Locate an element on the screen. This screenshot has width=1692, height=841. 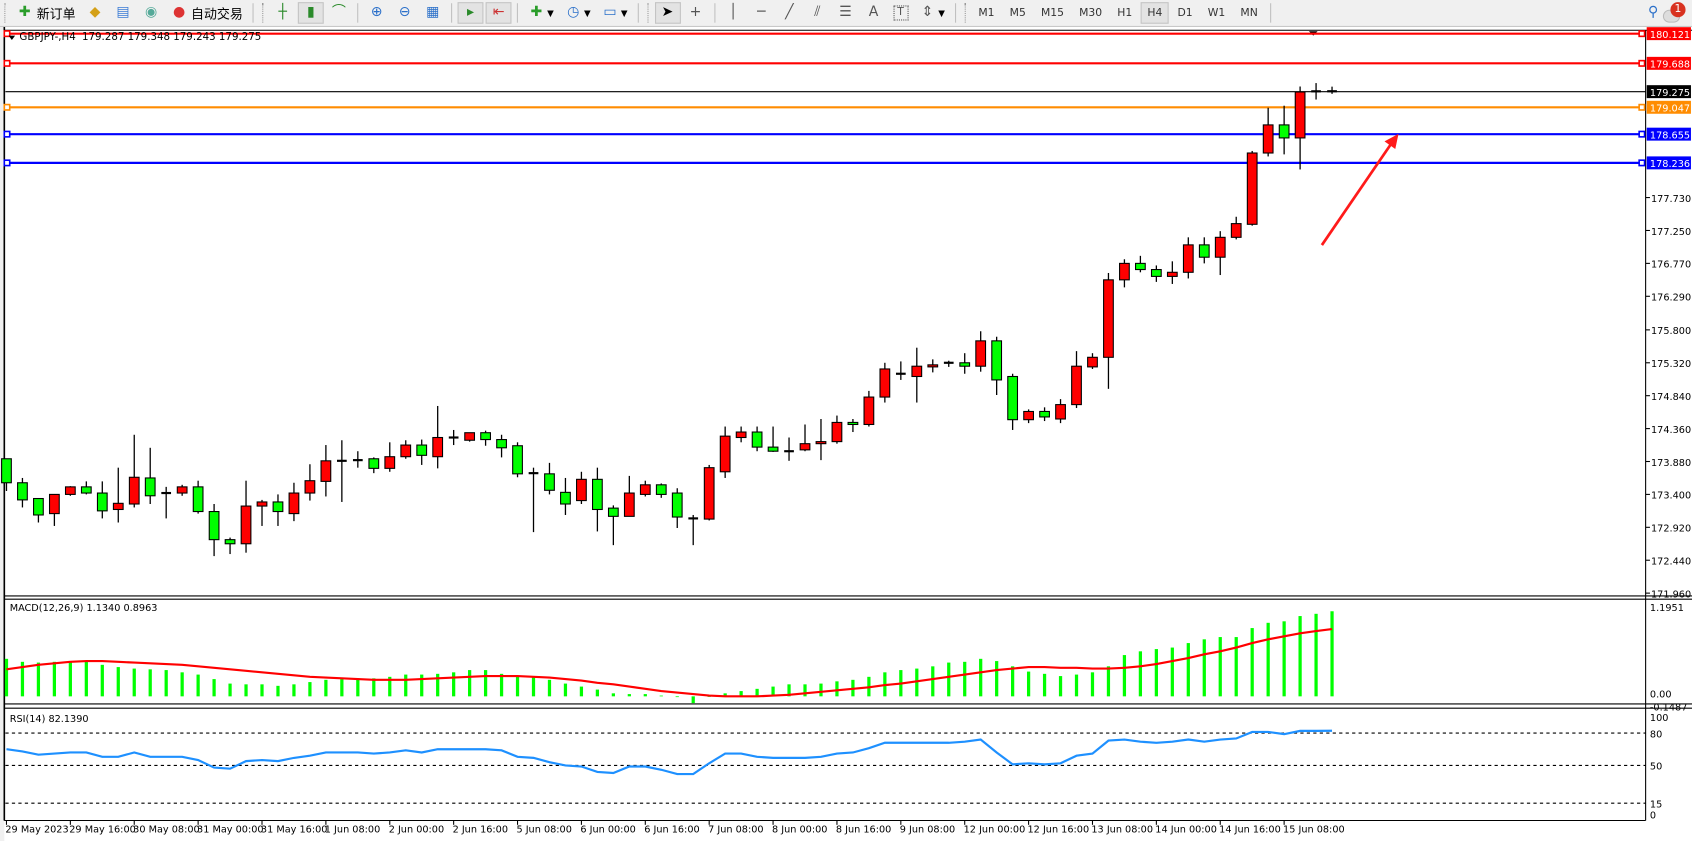
templates-button: ▭ ▼ is located at coordinates (614, 13).